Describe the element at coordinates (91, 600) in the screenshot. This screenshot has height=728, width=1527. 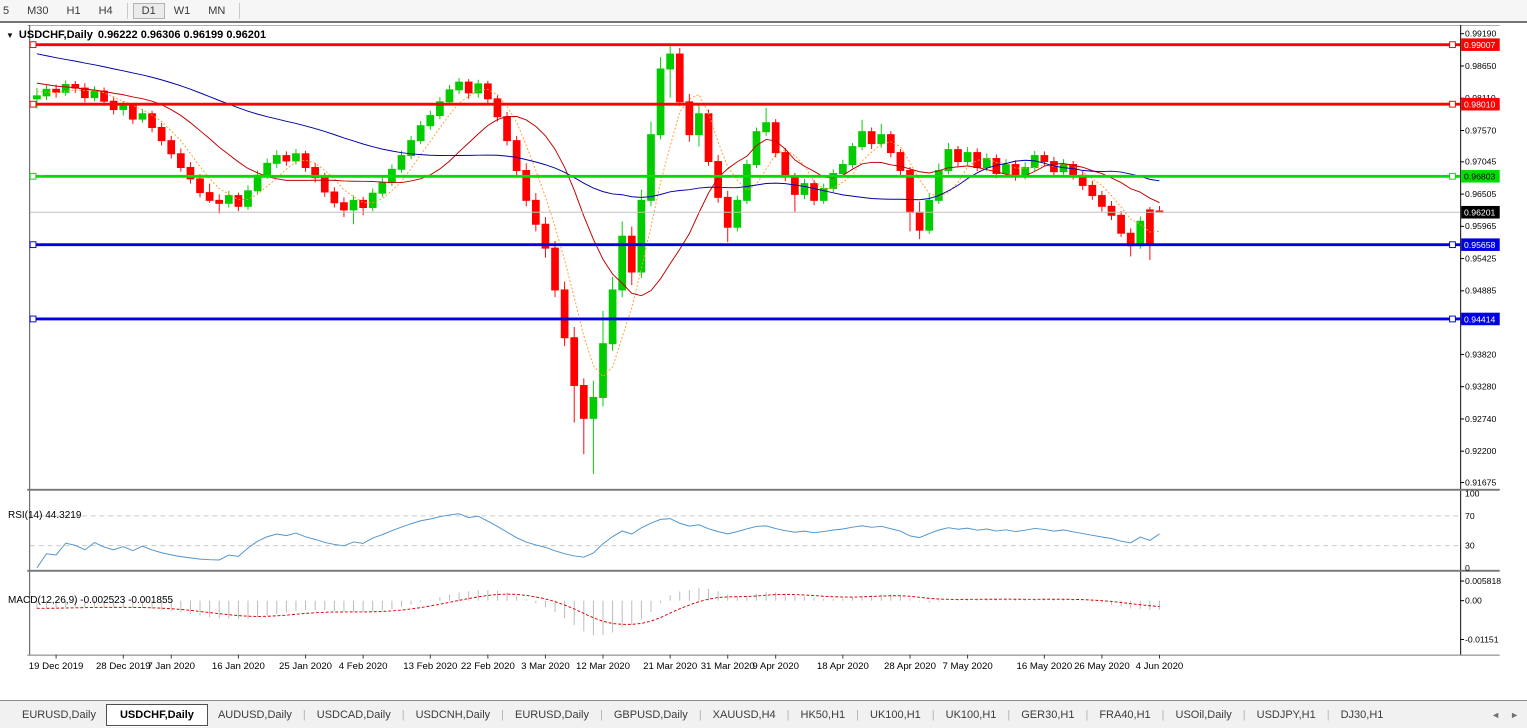
I see `macd-indicator-label: MACD(12,26,9) -0.002523 -0.001855` at that location.